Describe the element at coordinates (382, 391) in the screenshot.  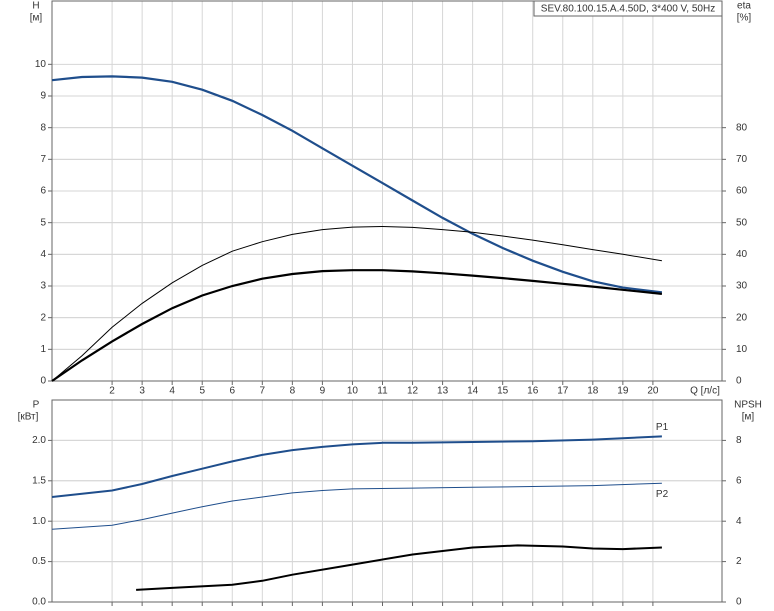
I see `x-tick-label: 11` at that location.